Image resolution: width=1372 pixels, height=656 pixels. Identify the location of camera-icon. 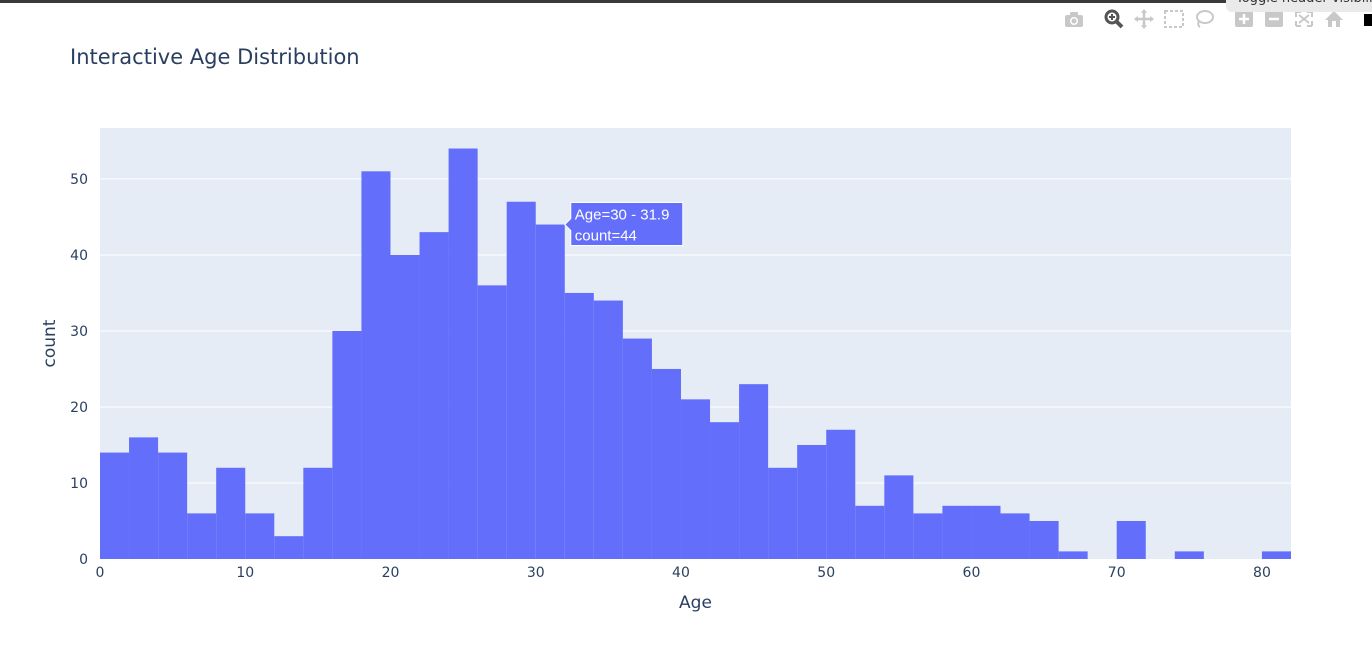
(1074, 19).